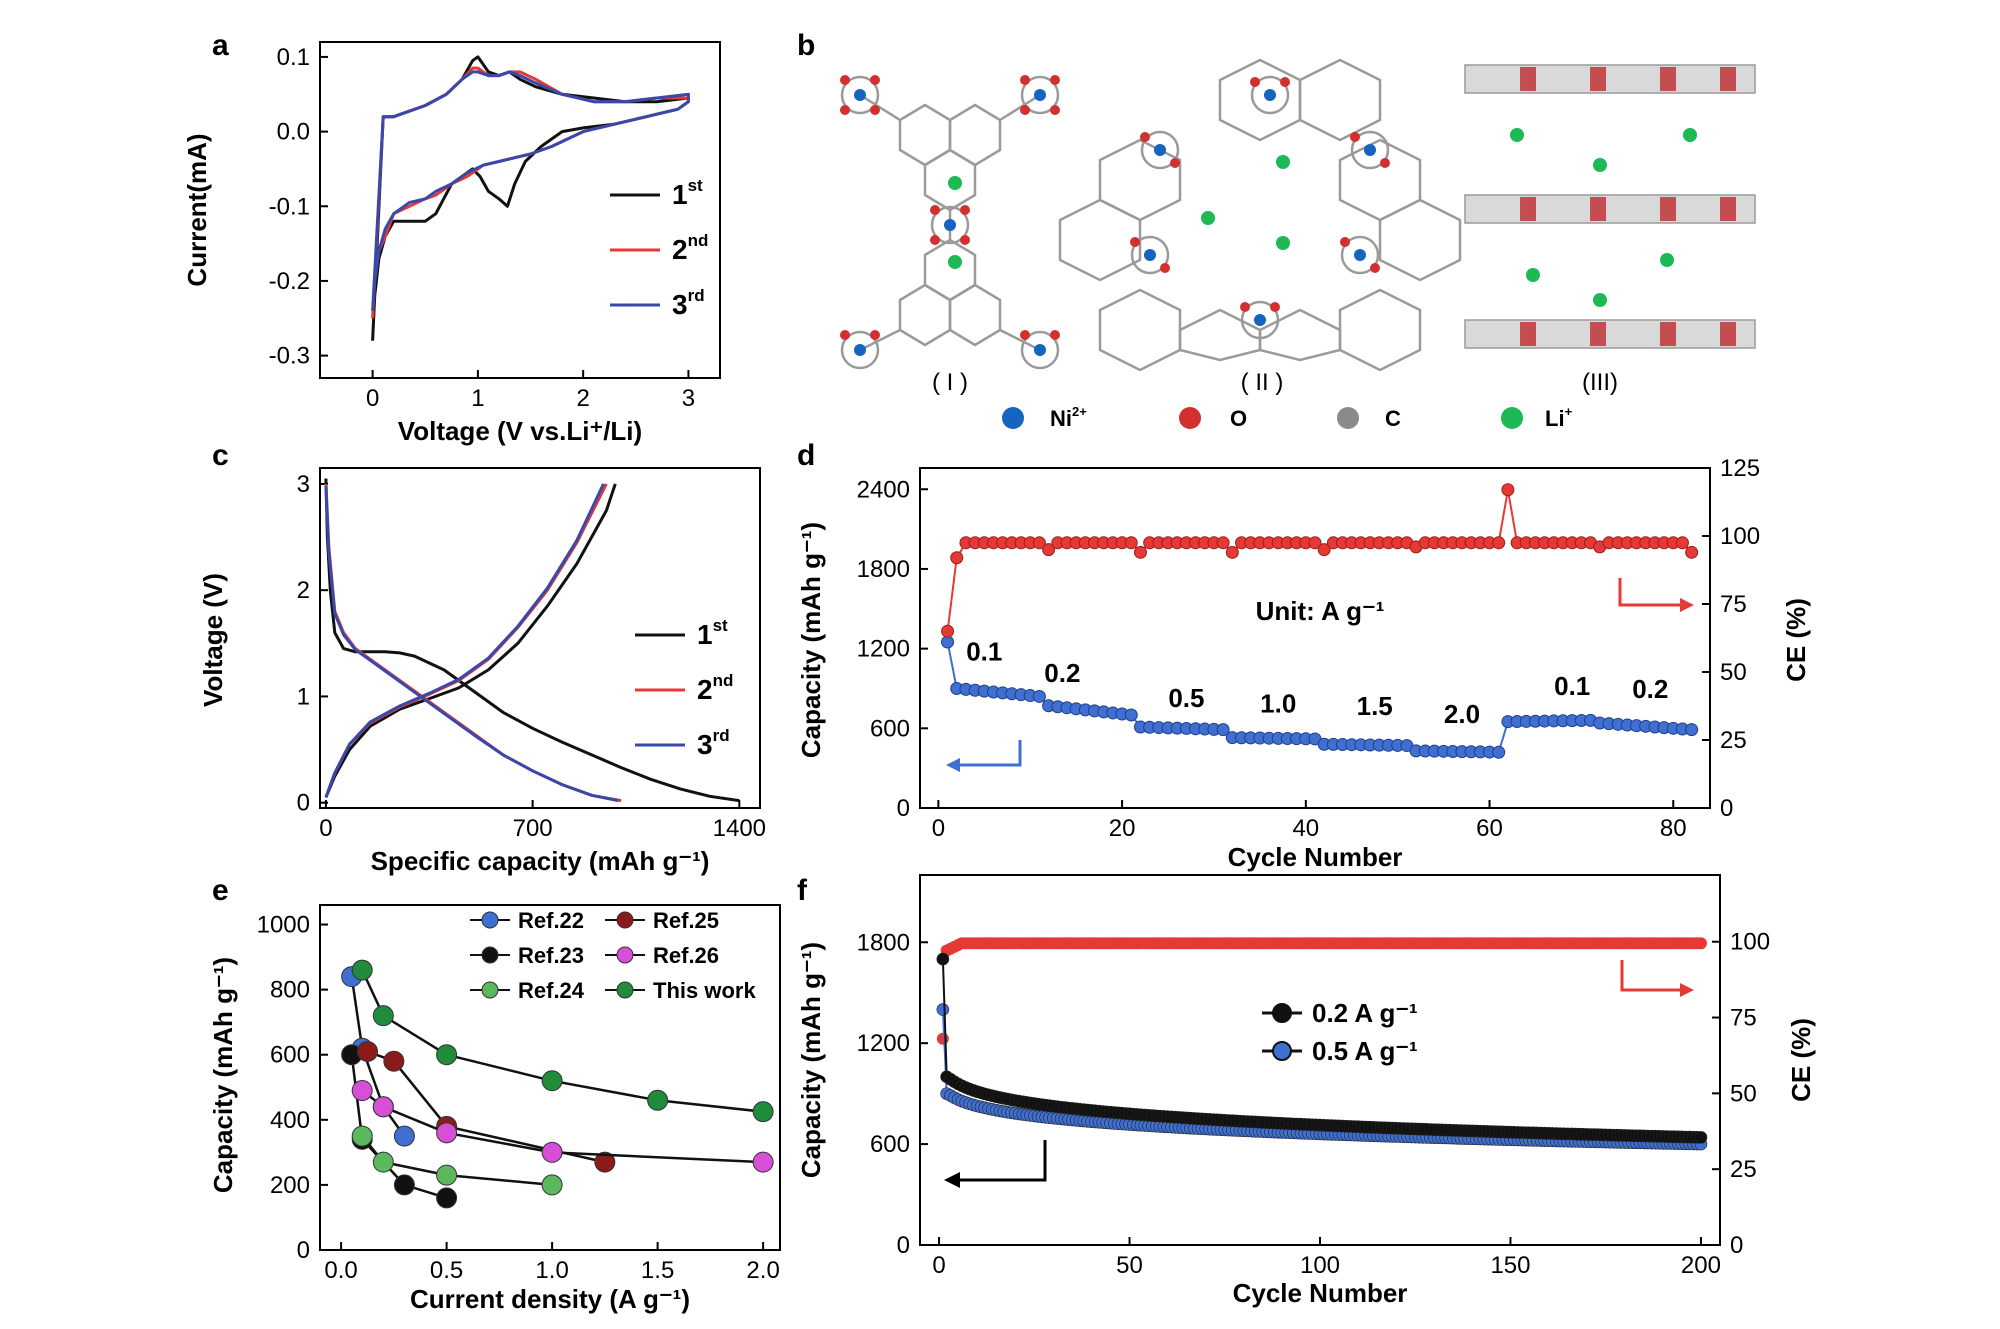 Image resolution: width=2000 pixels, height=1329 pixels. Describe the element at coordinates (688, 398) in the screenshot. I see `x-tick-label: 3` at that location.